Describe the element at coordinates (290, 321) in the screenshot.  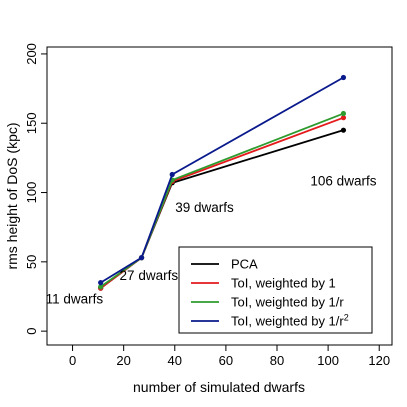
I see `legend-label: ToI, weighted by 1/r2` at that location.